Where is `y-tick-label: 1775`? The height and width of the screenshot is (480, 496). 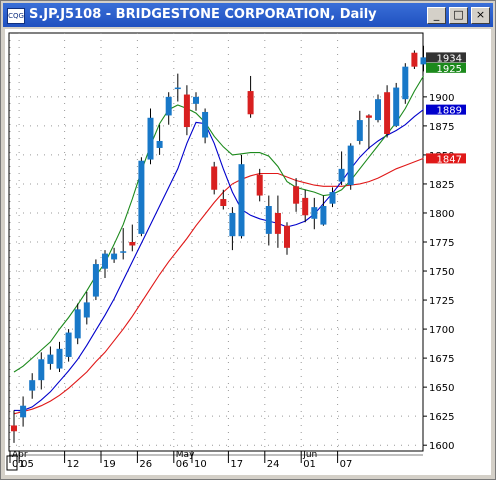 y-tick-label: 1775 is located at coordinates (441, 243).